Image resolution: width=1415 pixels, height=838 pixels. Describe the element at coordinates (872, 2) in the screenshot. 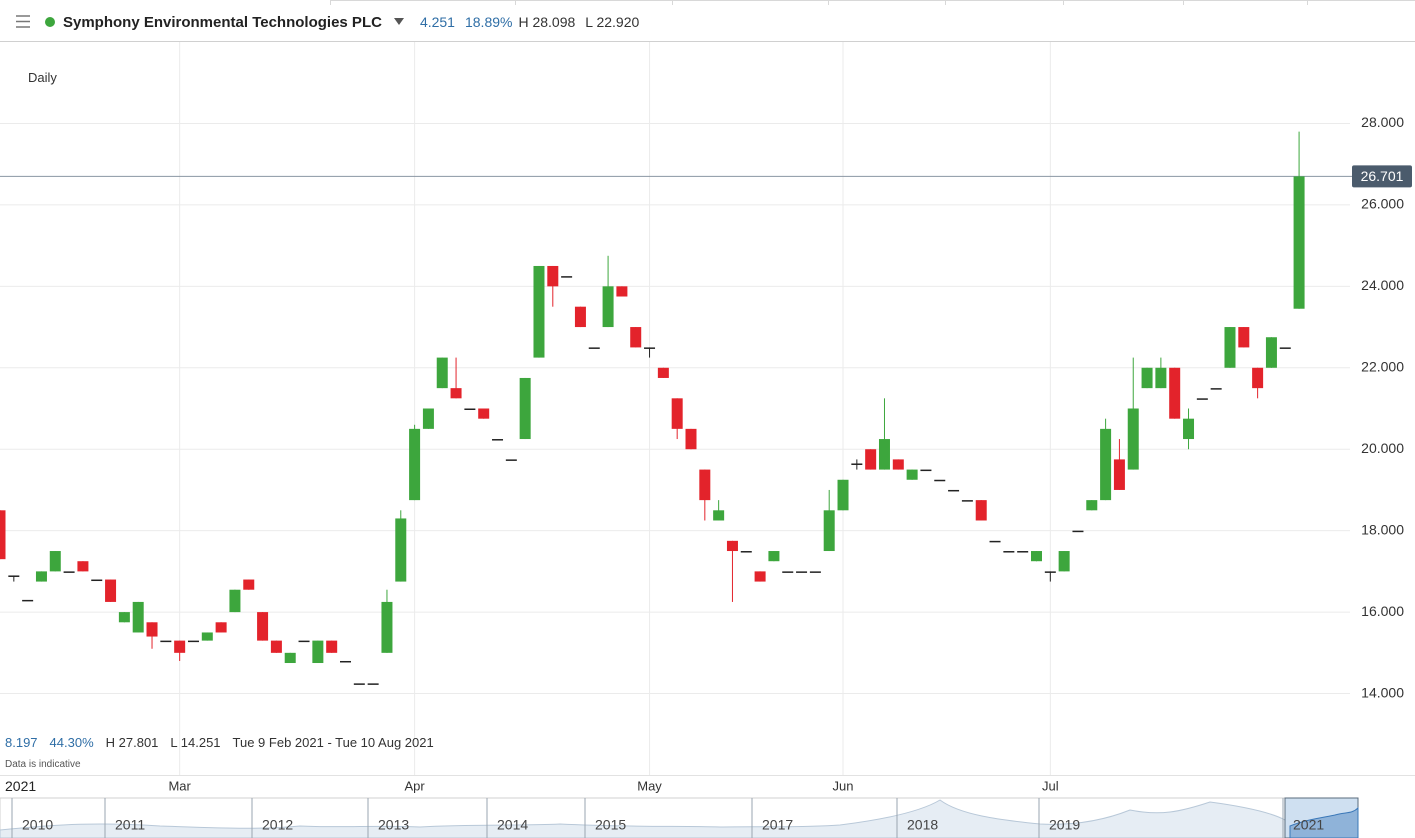

I see `tab-separators` at that location.